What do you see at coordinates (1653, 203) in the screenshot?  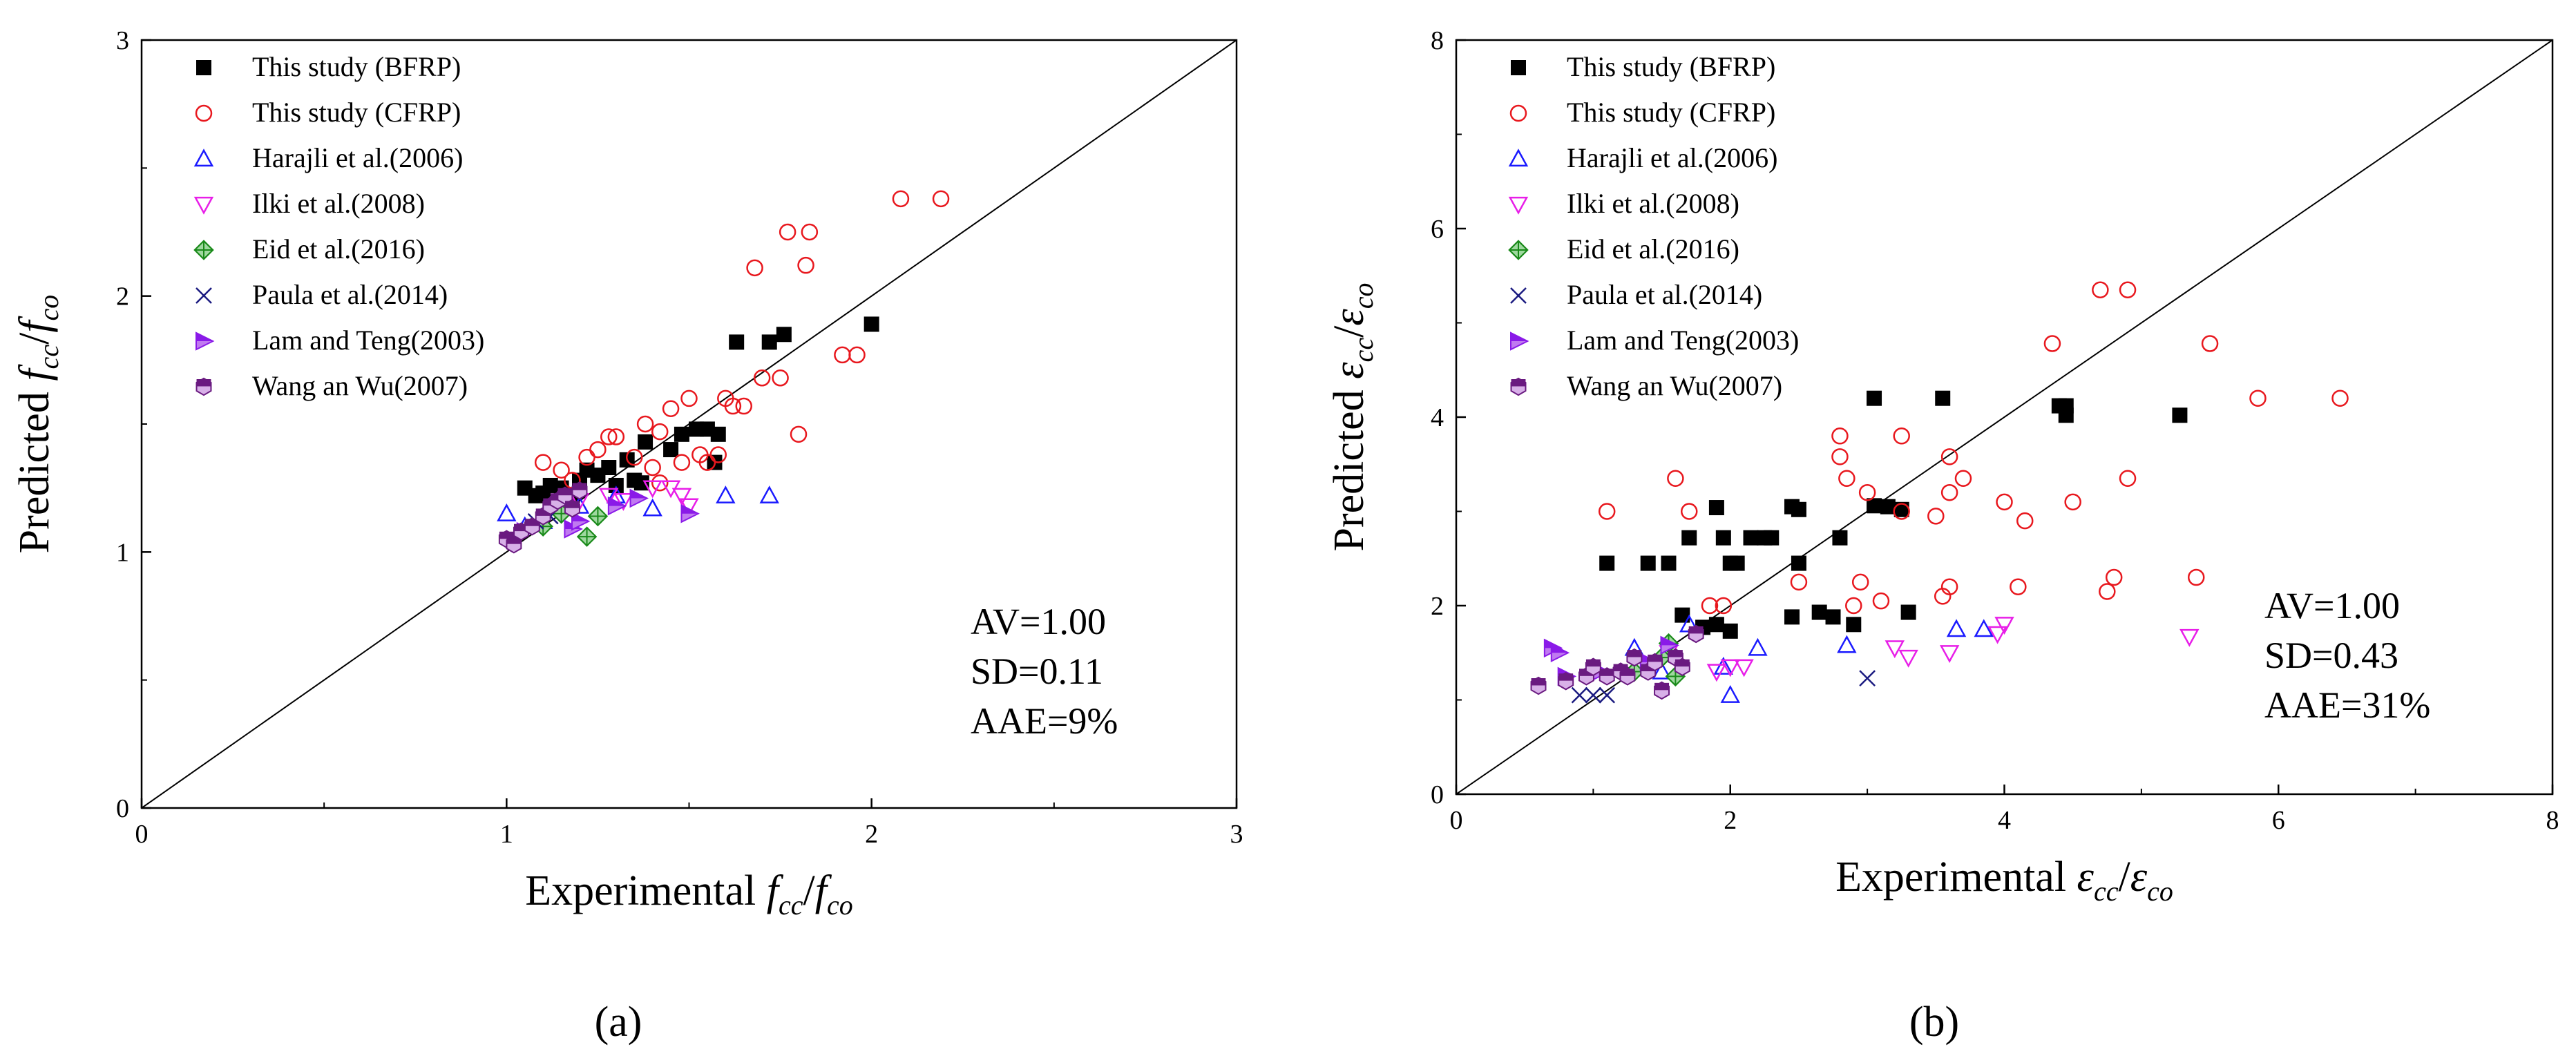 I see `legend-label: Ilki et al.(2008)` at bounding box center [1653, 203].